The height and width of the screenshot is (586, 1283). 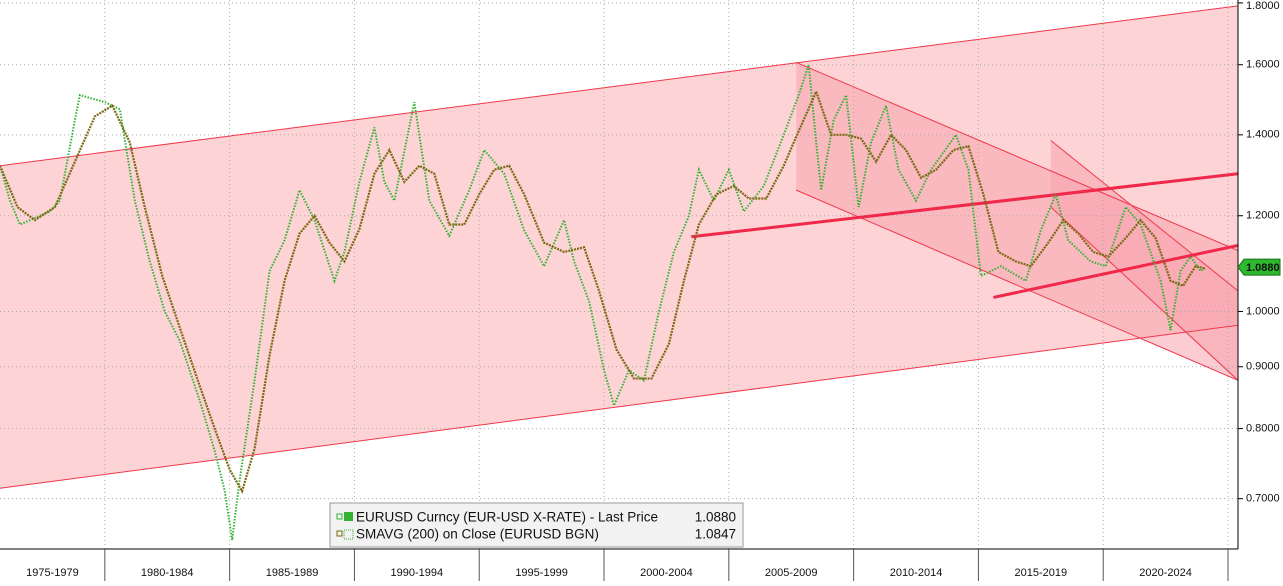 What do you see at coordinates (1041, 573) in the screenshot?
I see `x-band-label: 2015-2019` at bounding box center [1041, 573].